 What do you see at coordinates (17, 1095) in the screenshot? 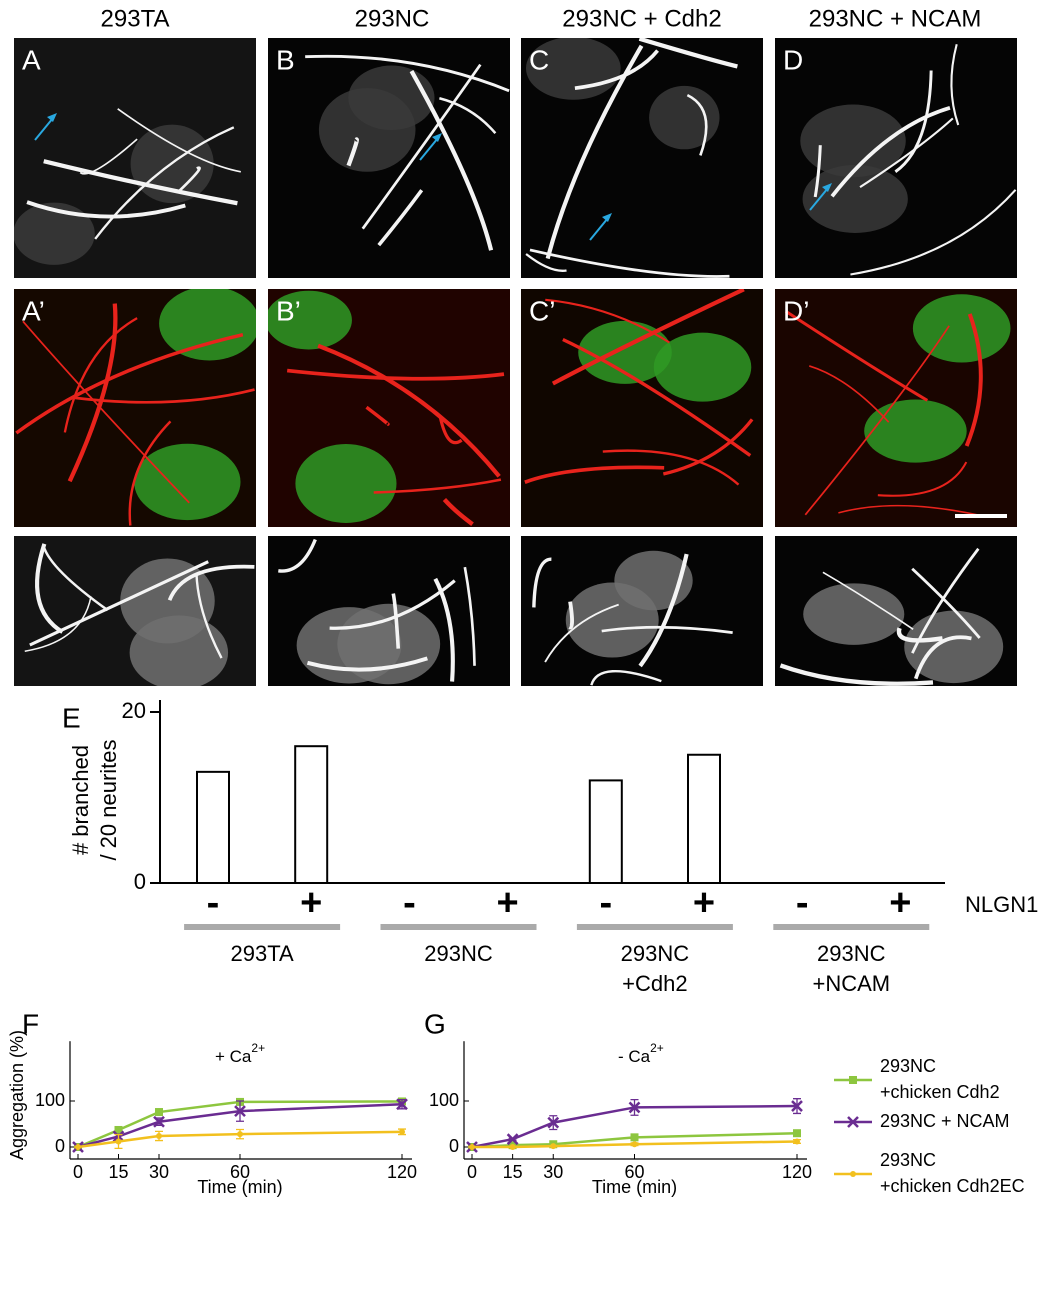
I see `y-axis-label: Aggregation (%)` at bounding box center [17, 1095].